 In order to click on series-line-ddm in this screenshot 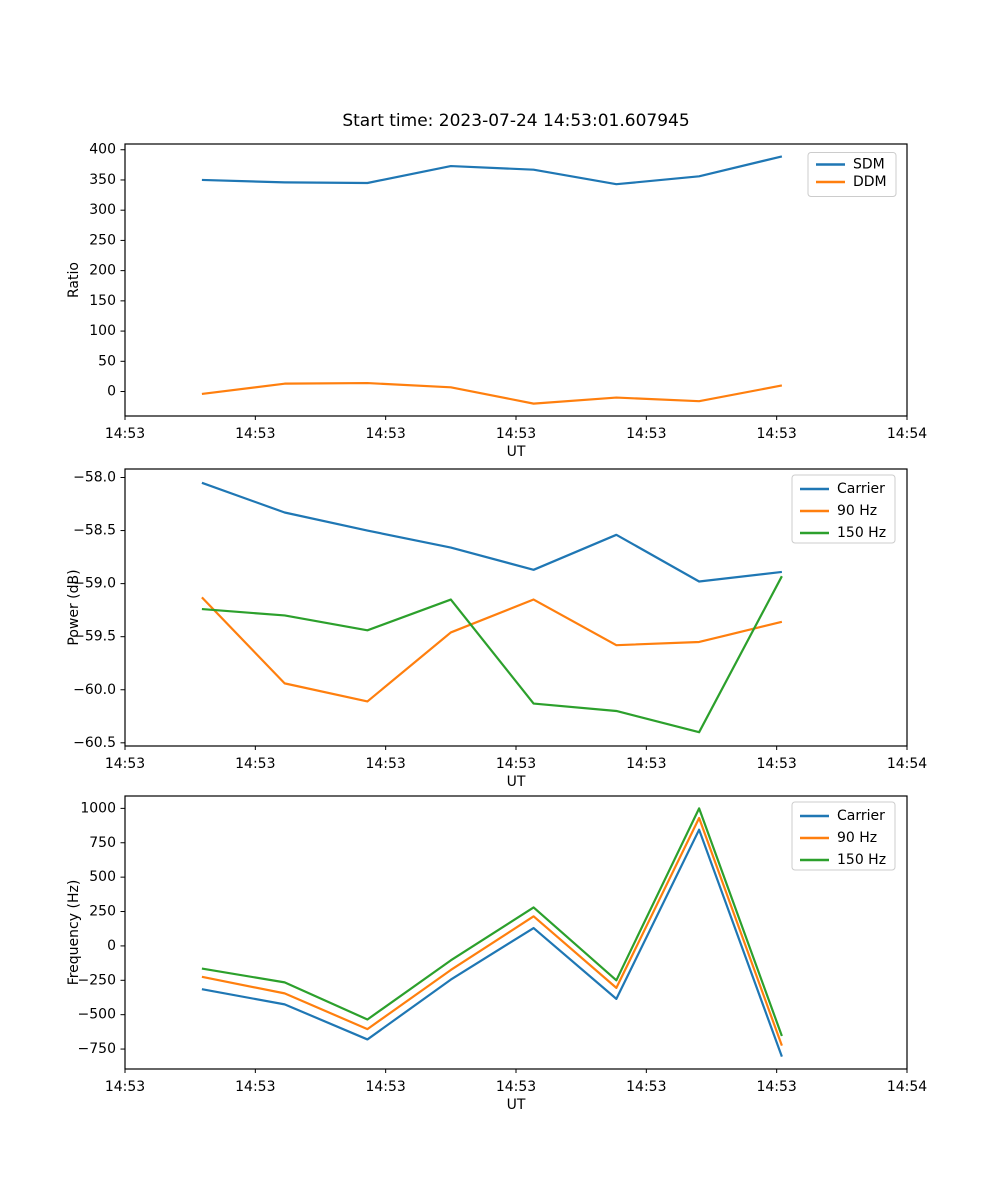, I will do `click(492, 393)`.